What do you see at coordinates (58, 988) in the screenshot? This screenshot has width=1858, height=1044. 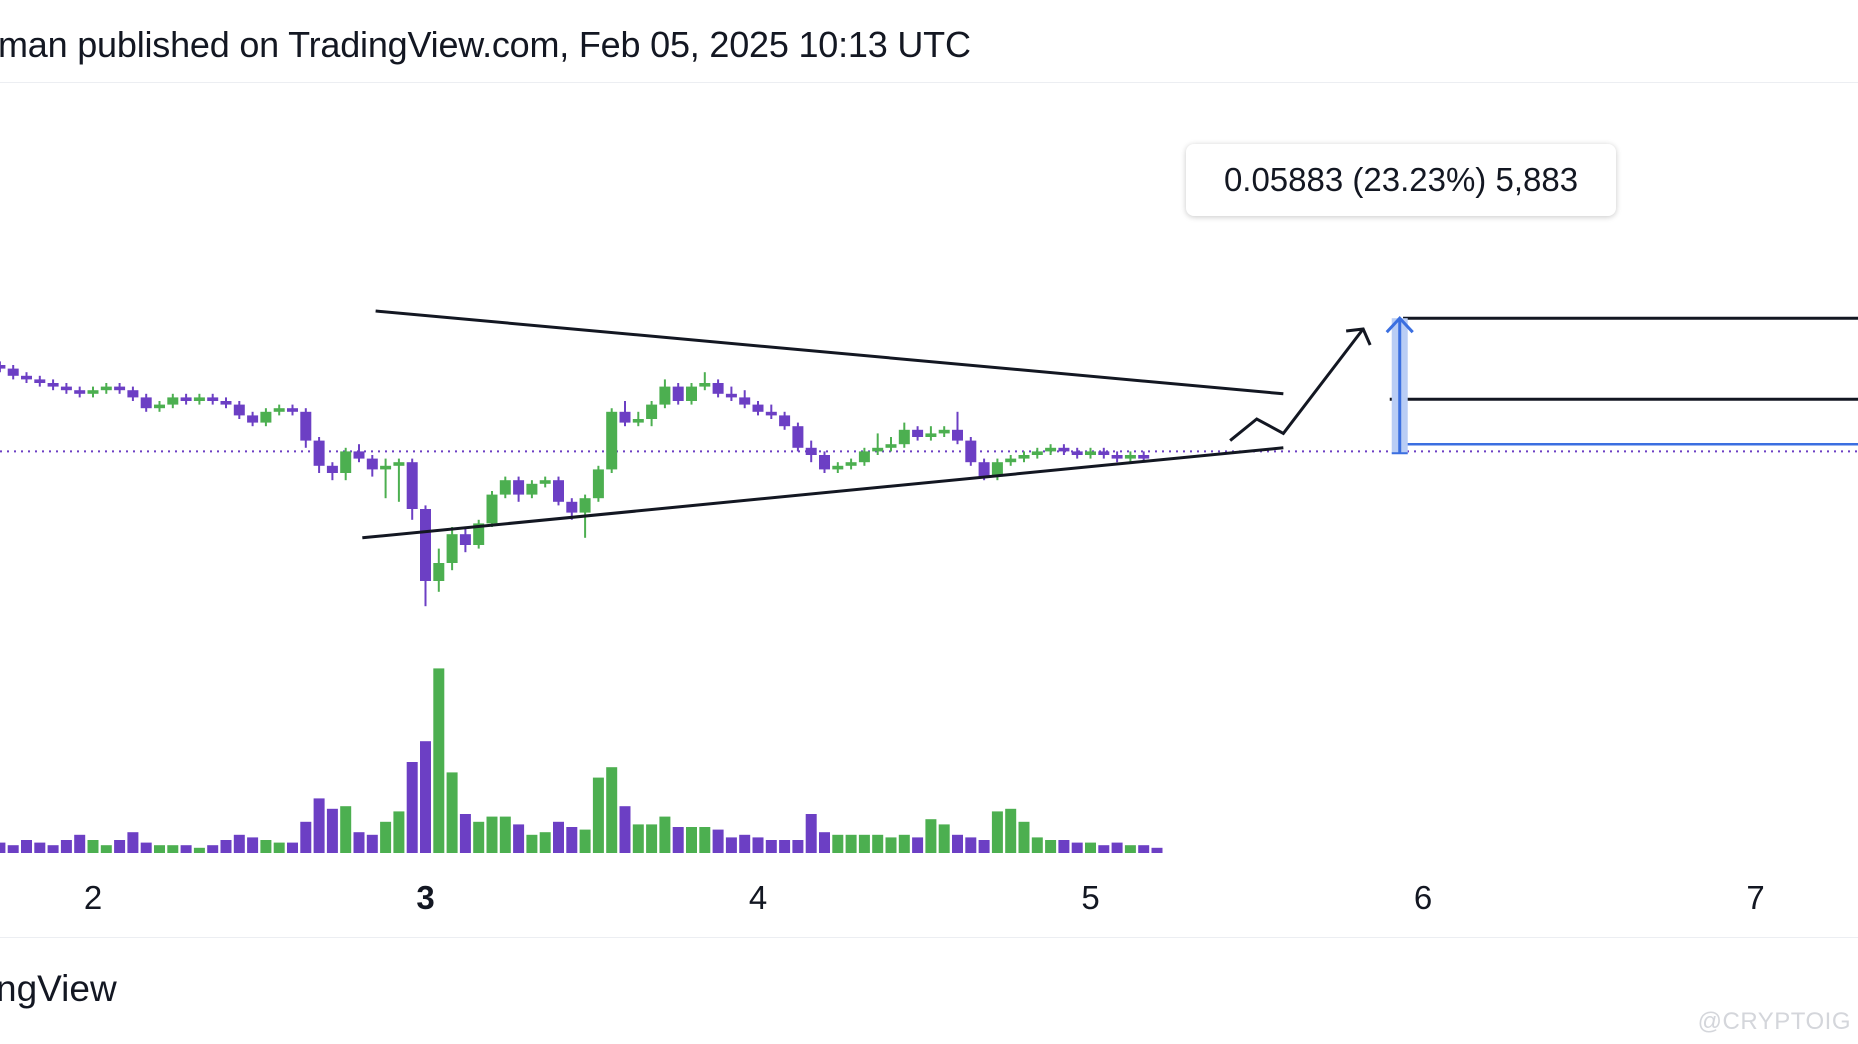 I see `tradingview-logo-text: ngView` at bounding box center [58, 988].